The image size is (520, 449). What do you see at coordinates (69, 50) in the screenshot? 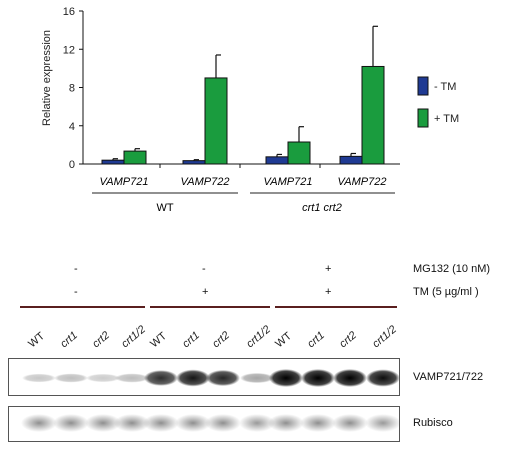
I see `y-tick-label: 12` at bounding box center [69, 50].